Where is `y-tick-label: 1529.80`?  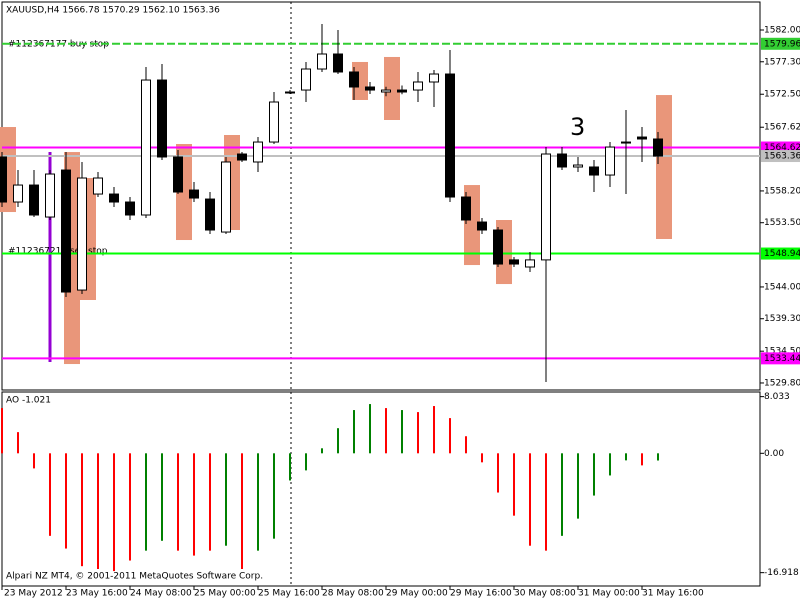
y-tick-label: 1529.80 is located at coordinates (782, 383).